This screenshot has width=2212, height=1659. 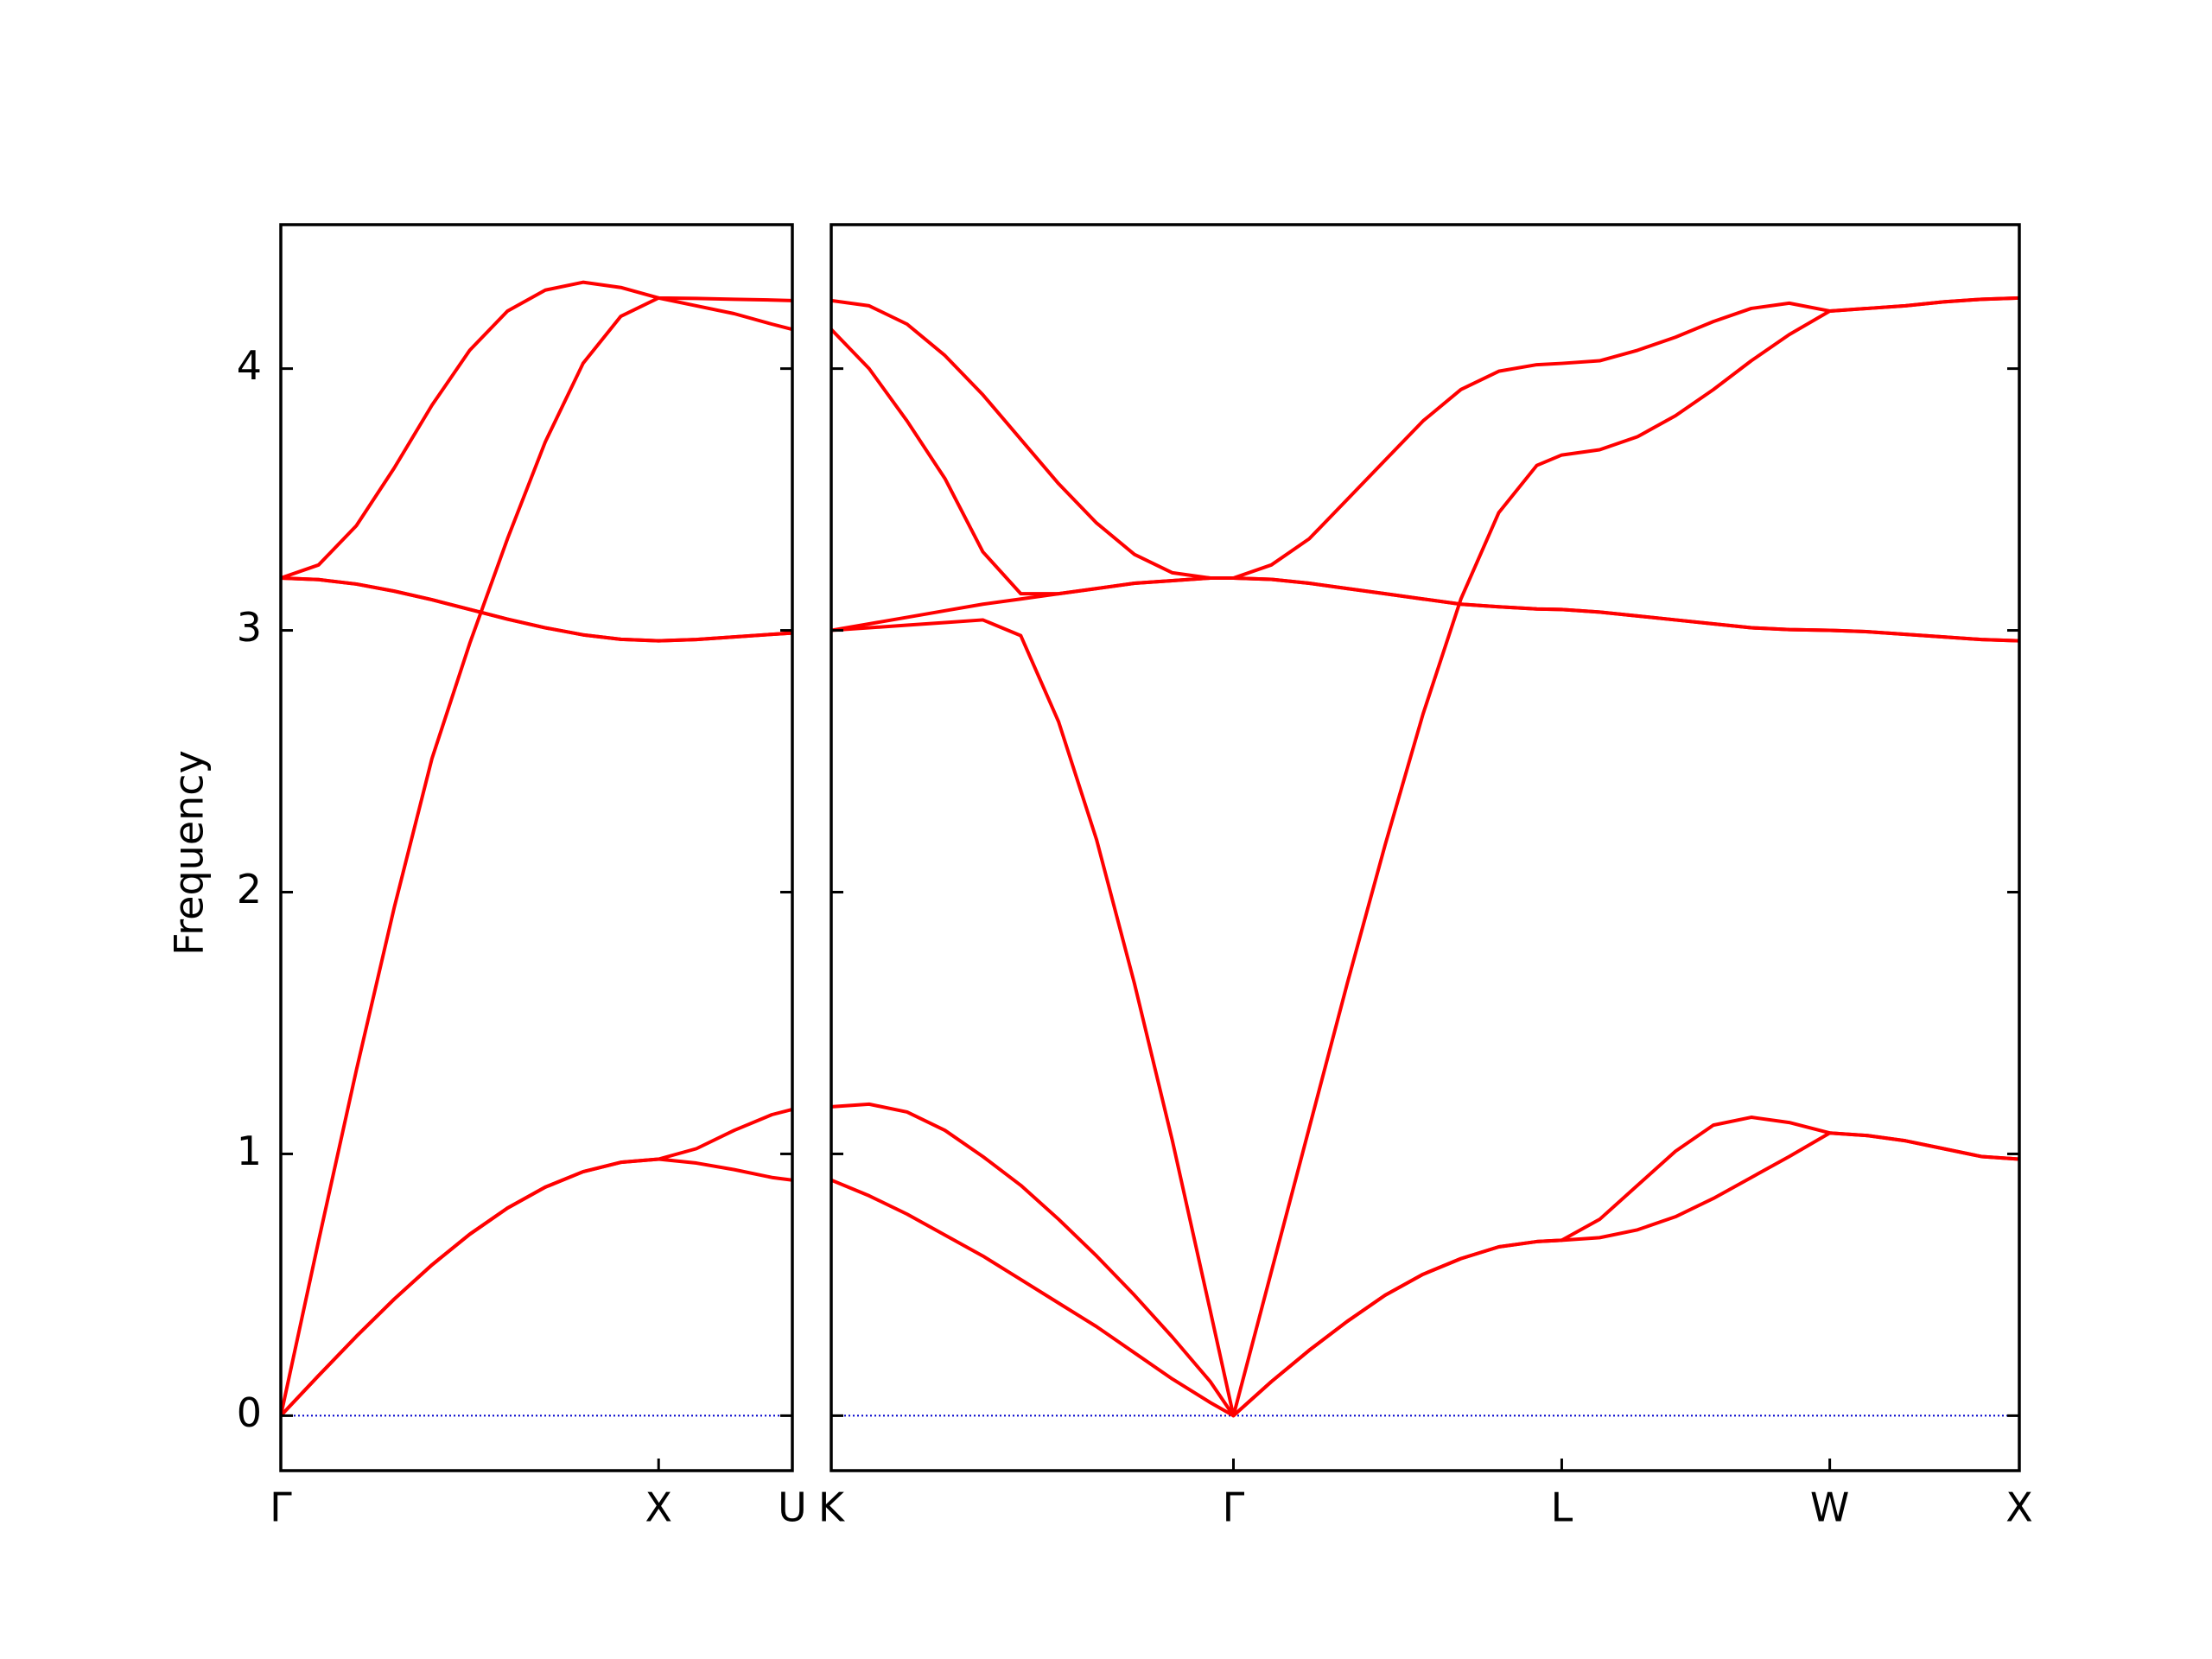 What do you see at coordinates (189, 853) in the screenshot?
I see `y-axis-label: Frequency` at bounding box center [189, 853].